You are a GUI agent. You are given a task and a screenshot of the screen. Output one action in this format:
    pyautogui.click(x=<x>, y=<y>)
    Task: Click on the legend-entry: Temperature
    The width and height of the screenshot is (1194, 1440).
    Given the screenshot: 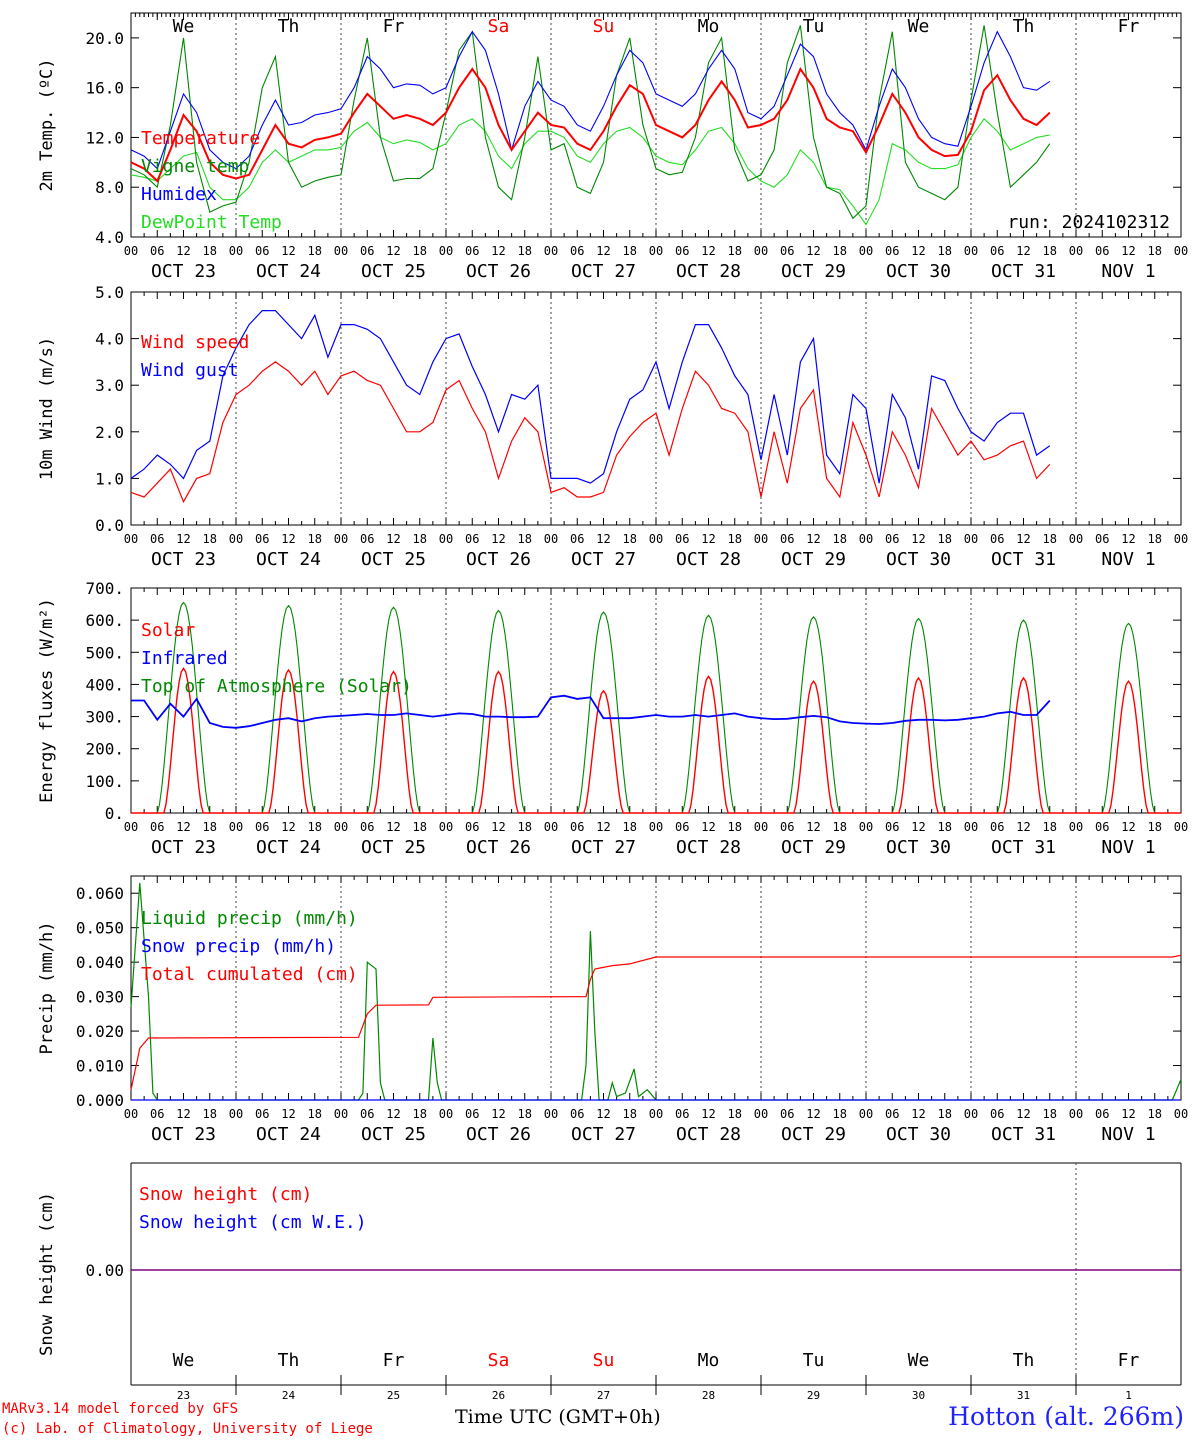 What is the action you would take?
    pyautogui.click(x=200, y=138)
    